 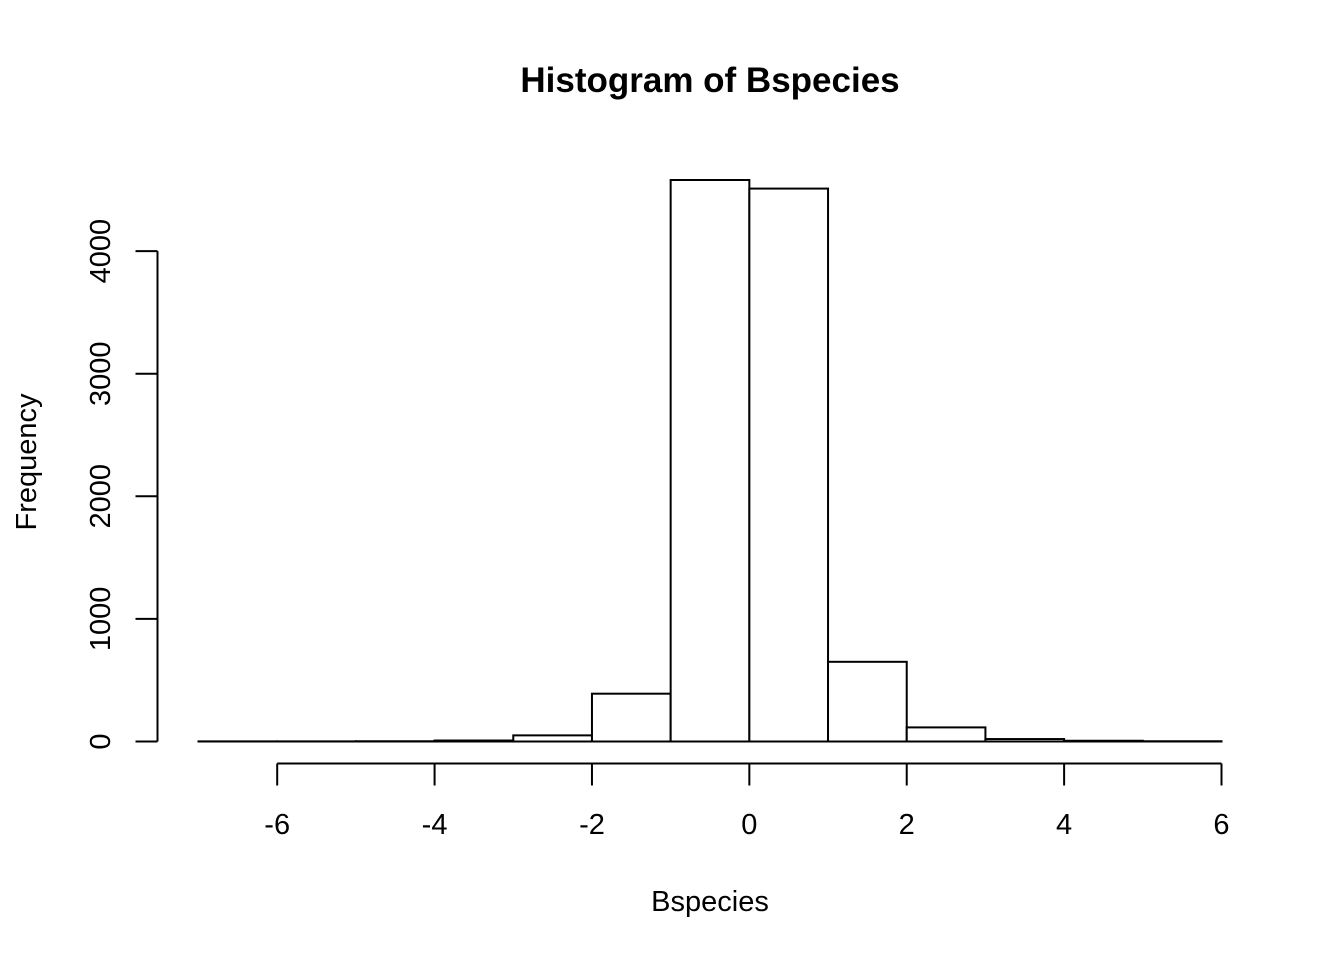 I want to click on y-axis-label: Frequency, so click(x=27, y=462).